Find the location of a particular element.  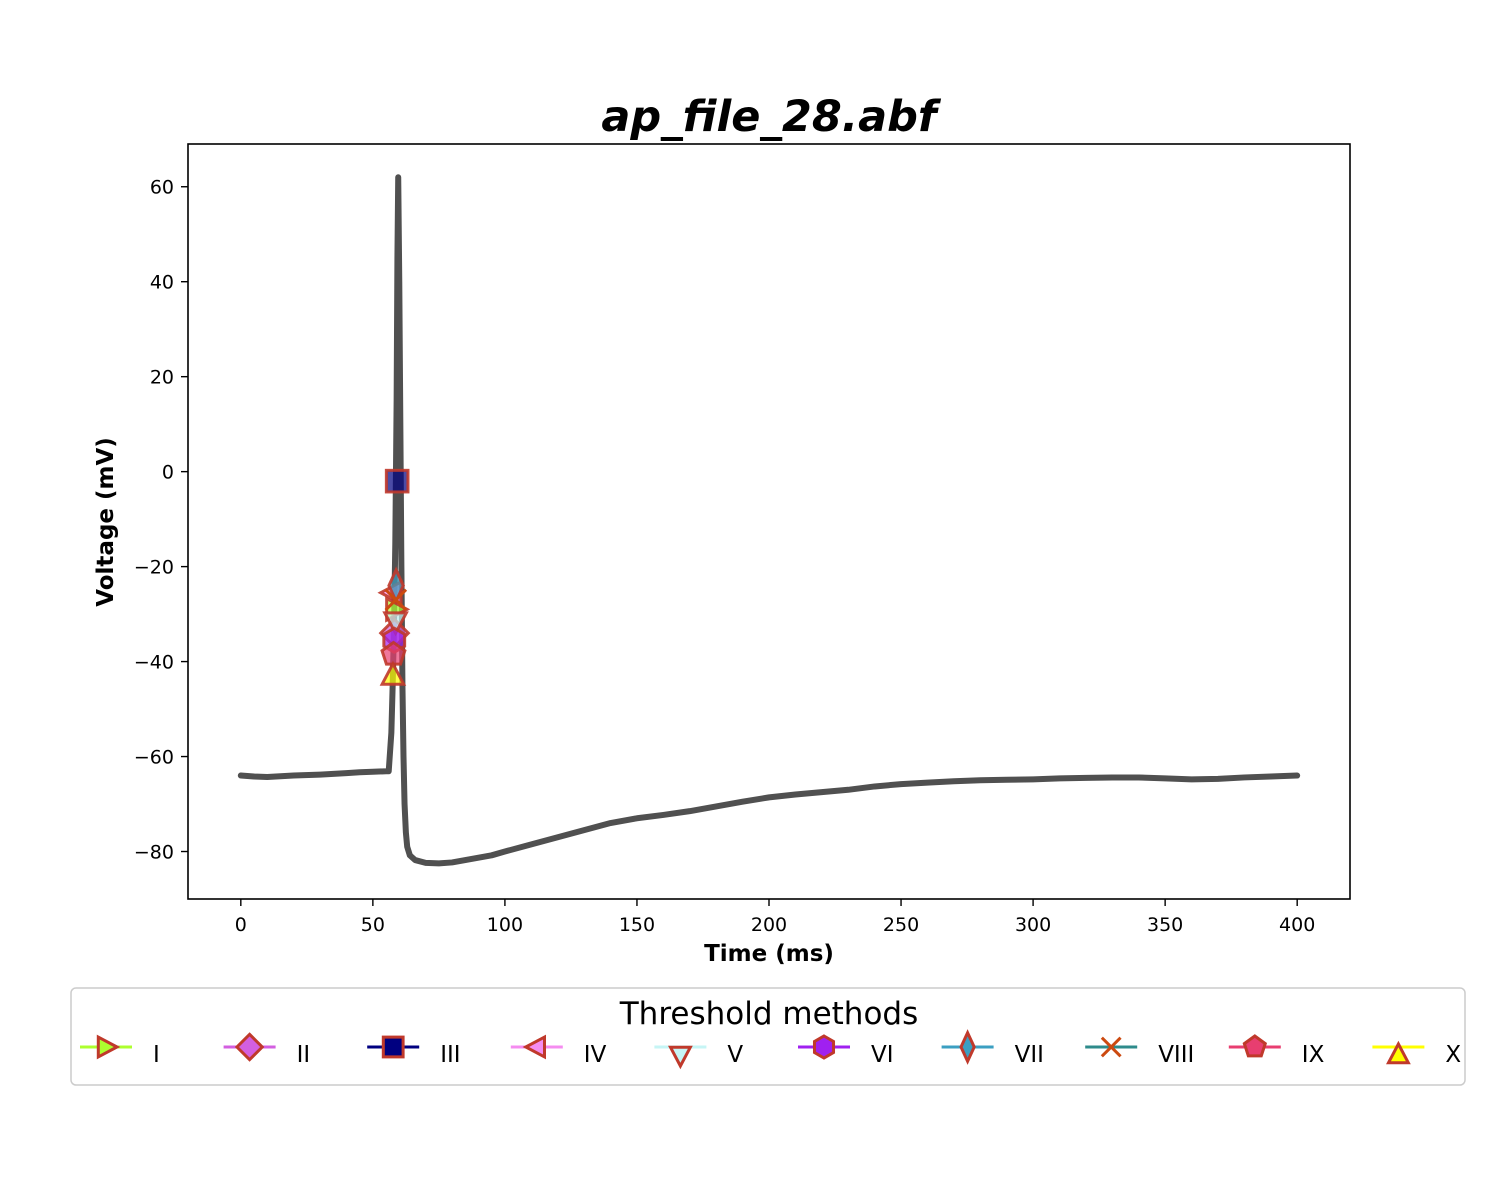

legend: Threshold methods I II III IV V VI VII VIII IX X is located at coordinates (768, 1036).